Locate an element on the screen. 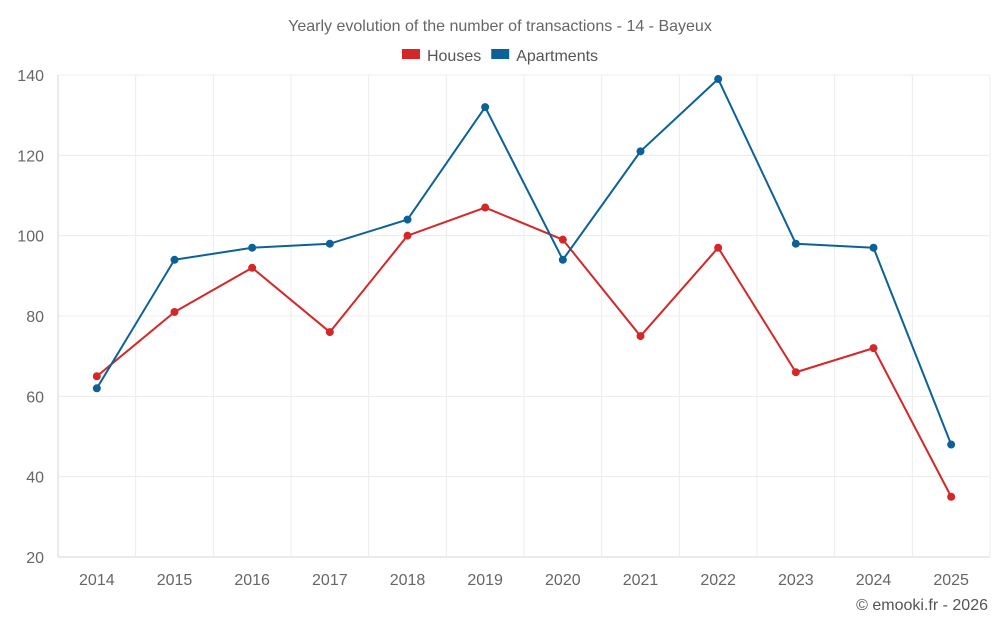 Image resolution: width=1000 pixels, height=625 pixels. x-tick-label: 2016 is located at coordinates (252, 580).